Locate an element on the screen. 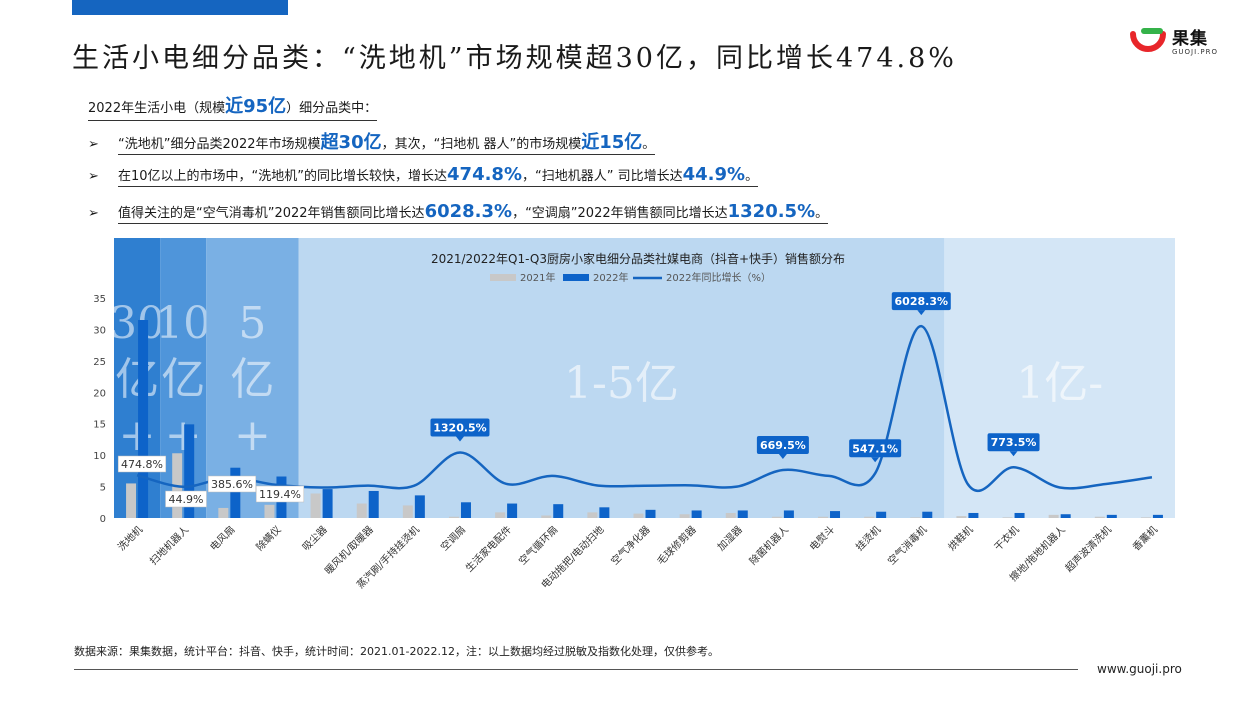 Image resolution: width=1250 pixels, height=703 pixels. legend-label-2022: 2022年 is located at coordinates (610, 277).